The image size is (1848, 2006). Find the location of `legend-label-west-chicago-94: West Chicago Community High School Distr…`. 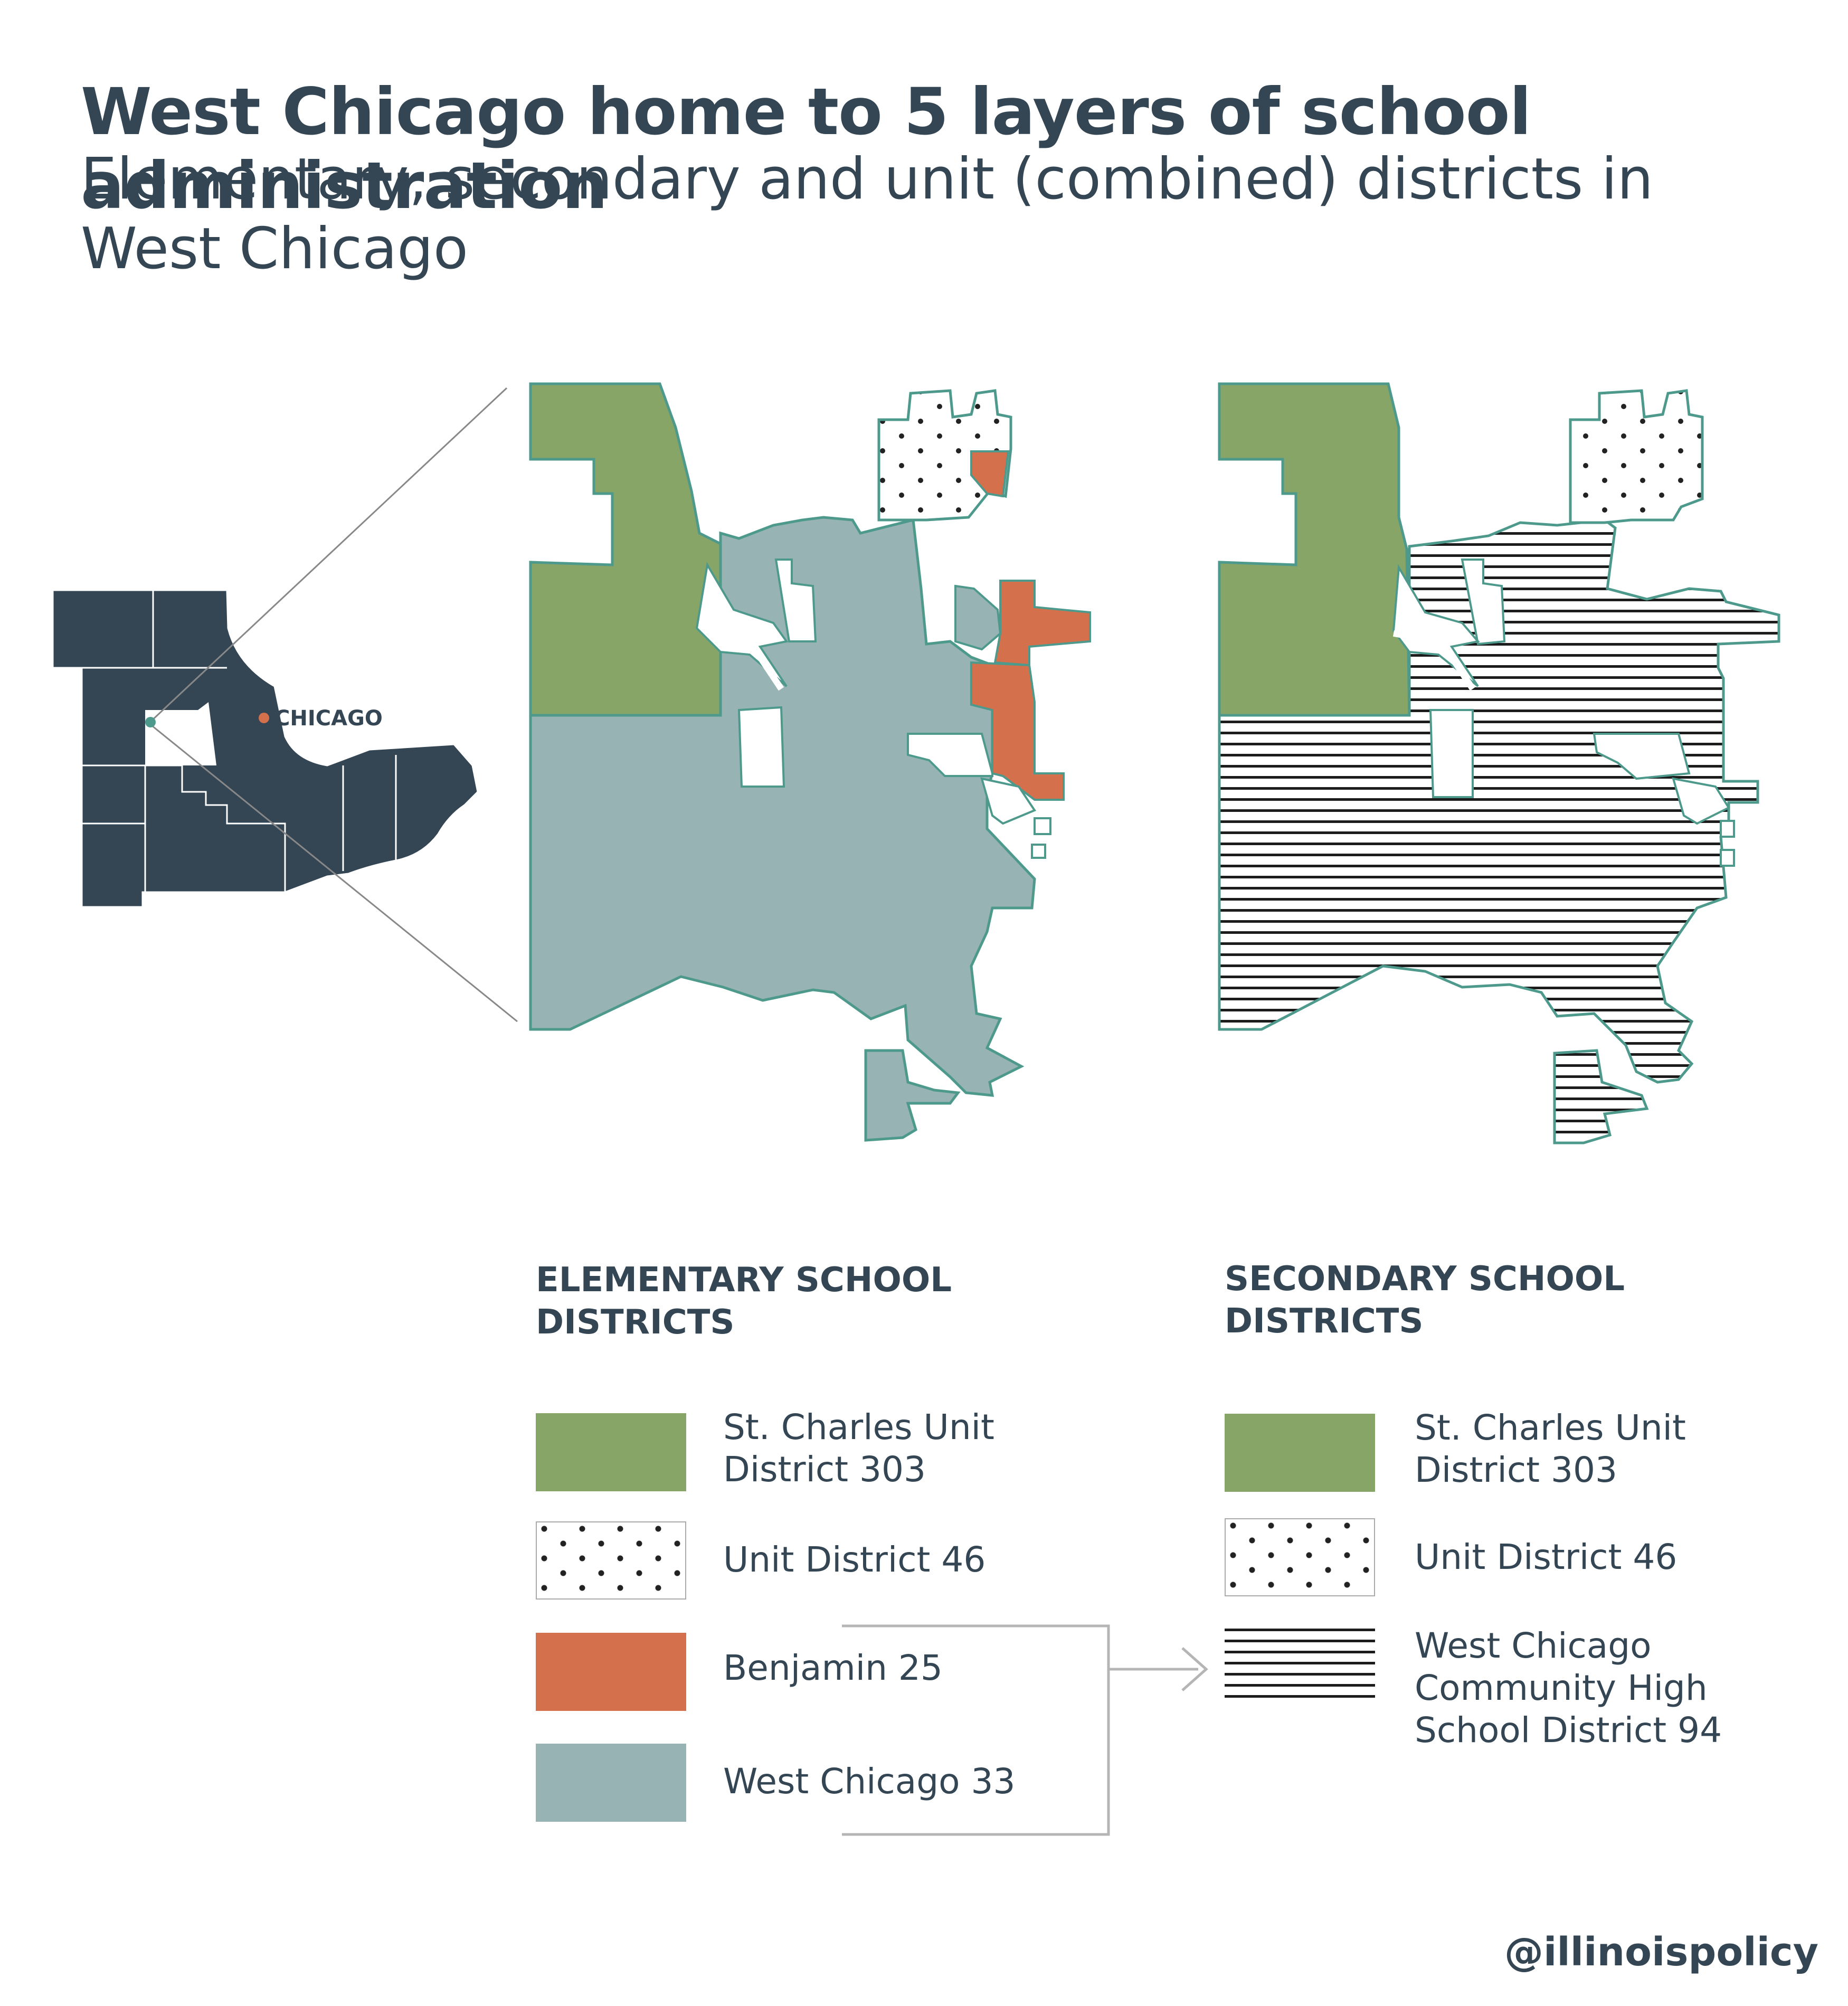

legend-label-west-chicago-94: West Chicago Community High School Distr… is located at coordinates (1568, 1688).